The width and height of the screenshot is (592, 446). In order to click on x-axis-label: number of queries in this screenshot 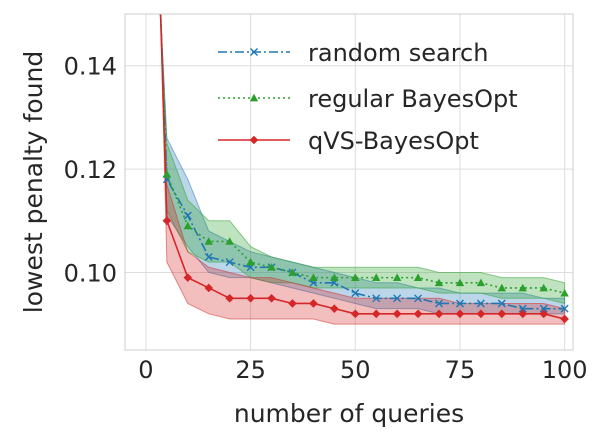, I will do `click(349, 413)`.